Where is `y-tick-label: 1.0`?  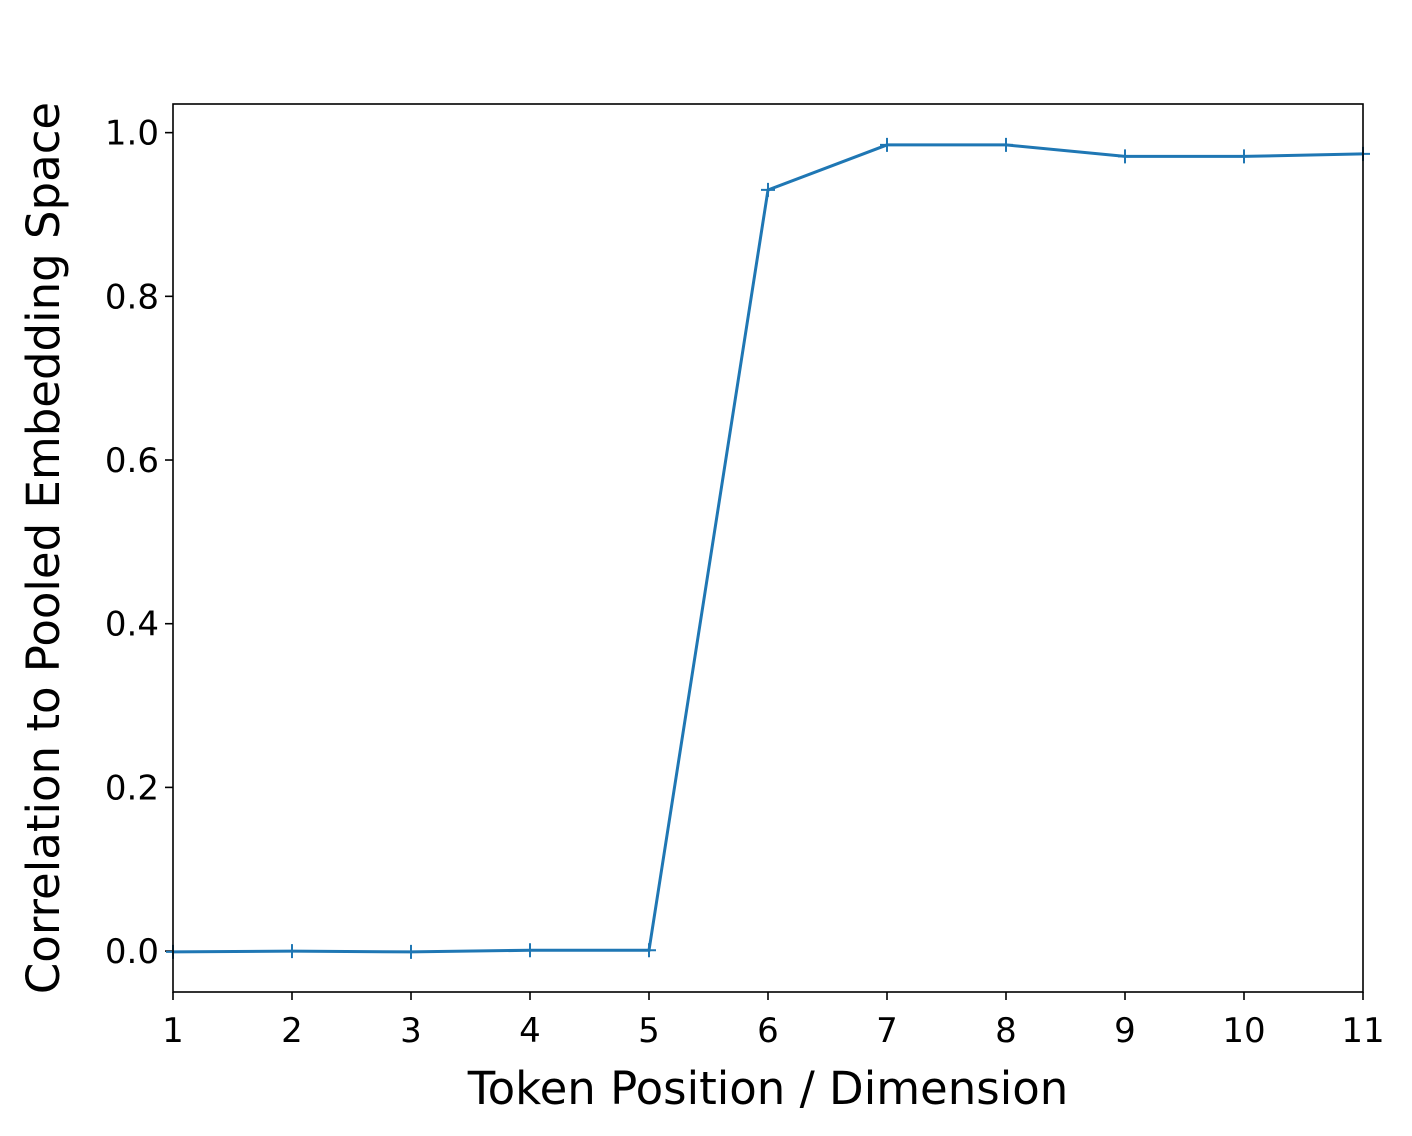
y-tick-label: 1.0 is located at coordinates (132, 134).